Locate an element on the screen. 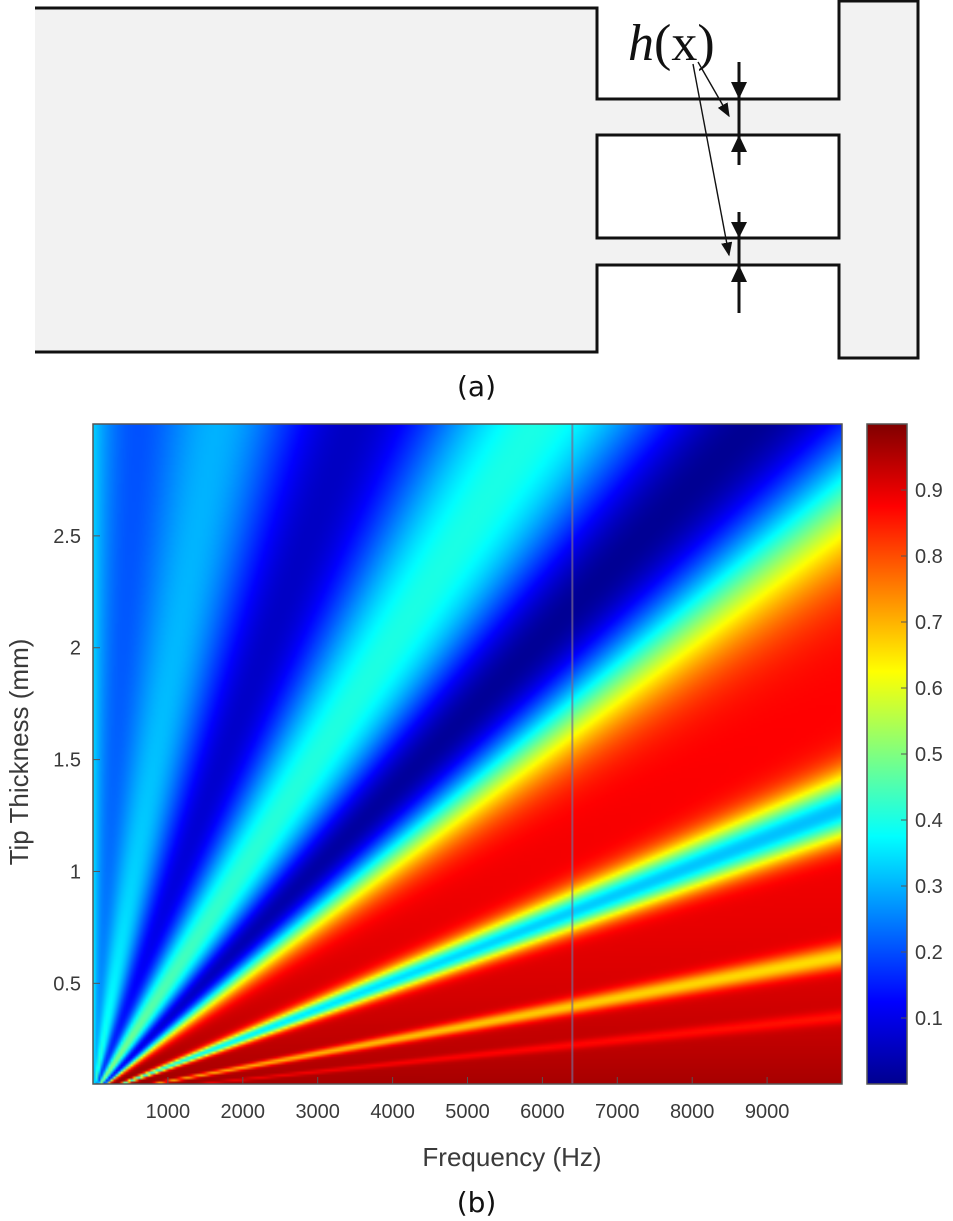  x-tick-label: 1000 is located at coordinates (168, 1112).